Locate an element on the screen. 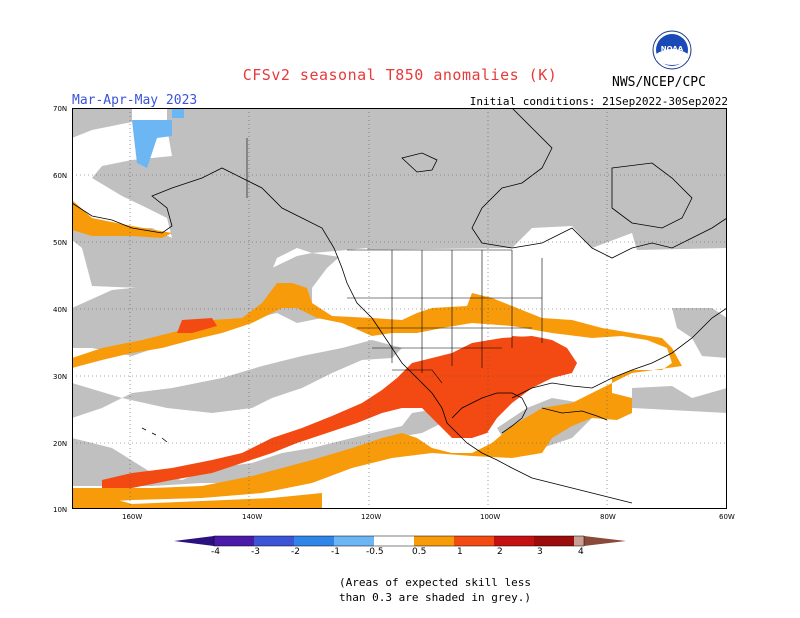 The height and width of the screenshot is (618, 800). skill-note-line-2: than 0.3 are shaded in grey.) is located at coordinates (435, 597).